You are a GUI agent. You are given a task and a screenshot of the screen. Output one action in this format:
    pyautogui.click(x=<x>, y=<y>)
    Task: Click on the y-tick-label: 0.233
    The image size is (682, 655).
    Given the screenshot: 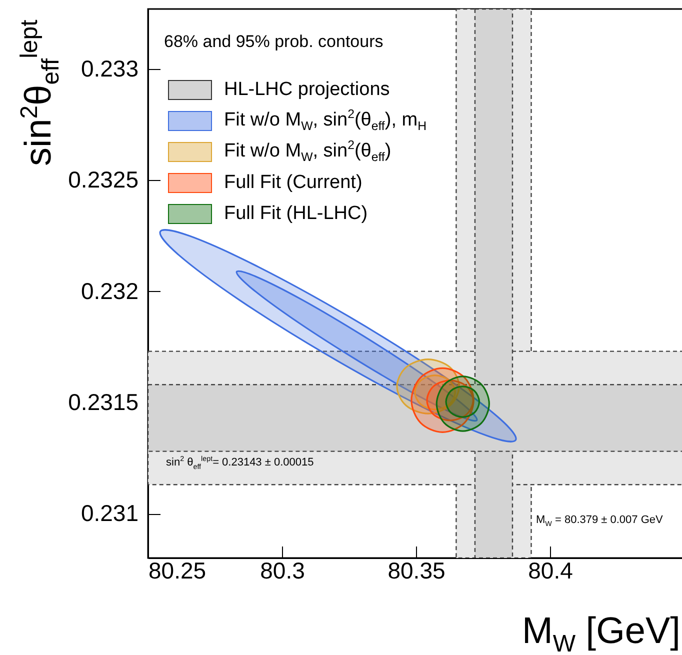 What is the action you would take?
    pyautogui.click(x=109, y=69)
    